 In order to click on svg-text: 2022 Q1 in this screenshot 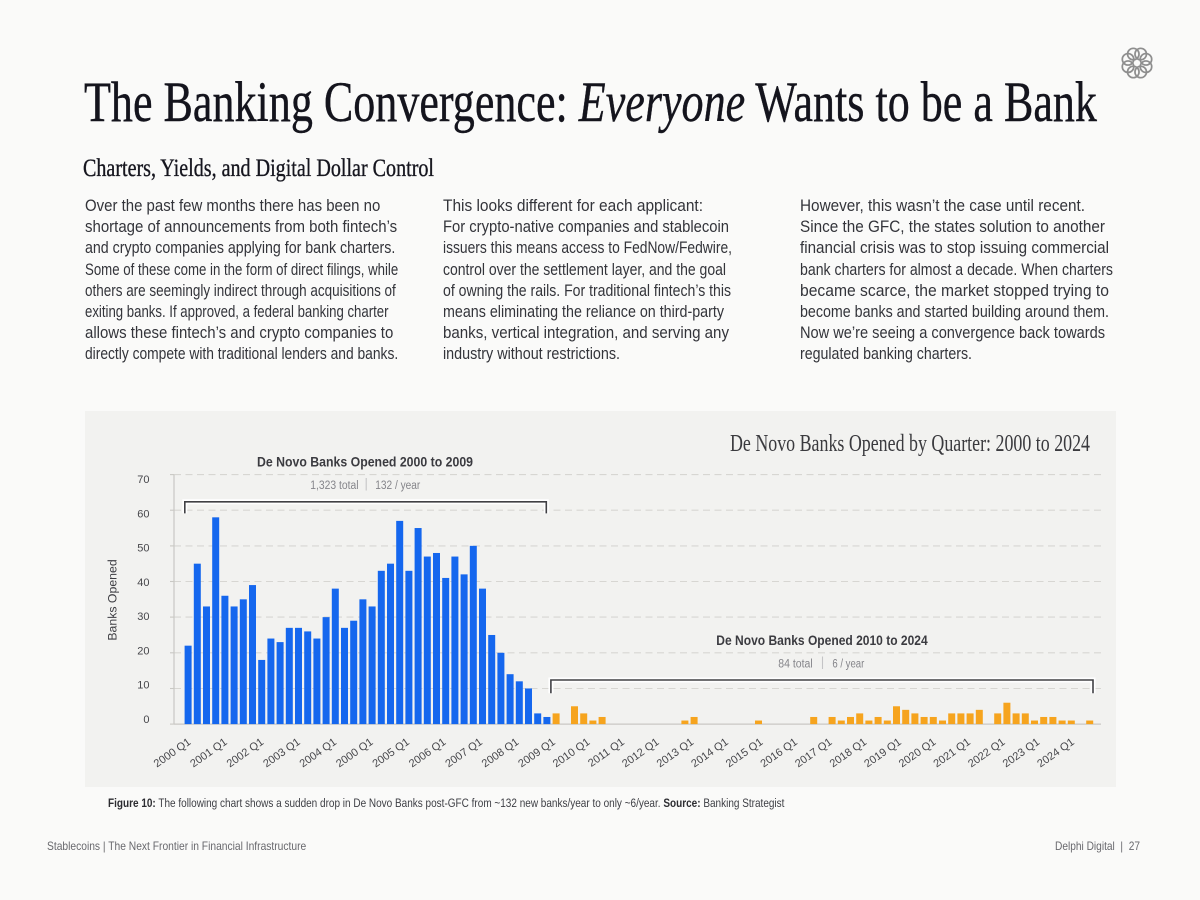, I will do `click(986, 753)`.